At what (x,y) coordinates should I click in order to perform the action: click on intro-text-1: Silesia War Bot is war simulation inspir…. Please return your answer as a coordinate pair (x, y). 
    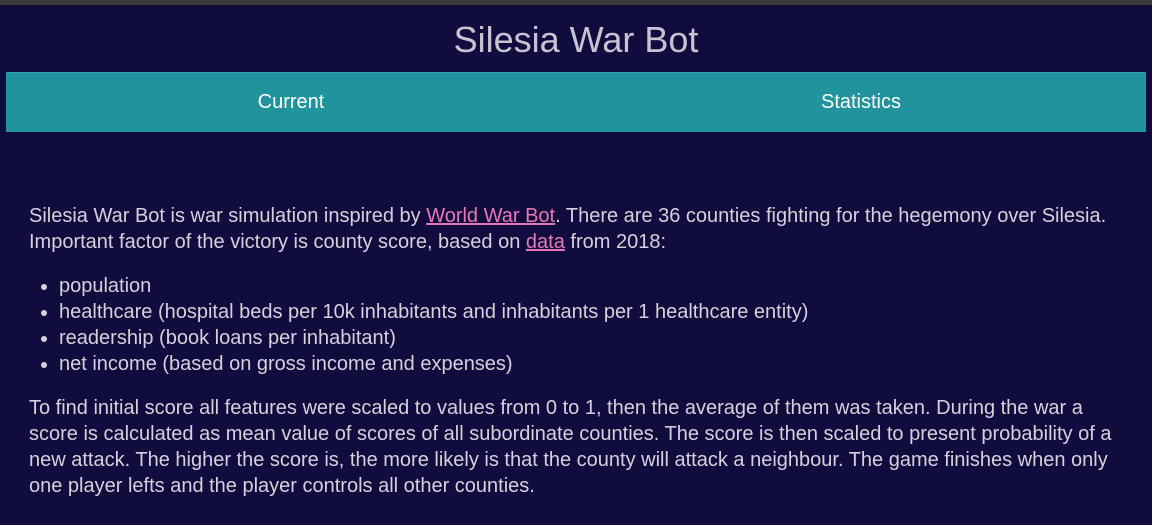
    Looking at the image, I should click on (228, 216).